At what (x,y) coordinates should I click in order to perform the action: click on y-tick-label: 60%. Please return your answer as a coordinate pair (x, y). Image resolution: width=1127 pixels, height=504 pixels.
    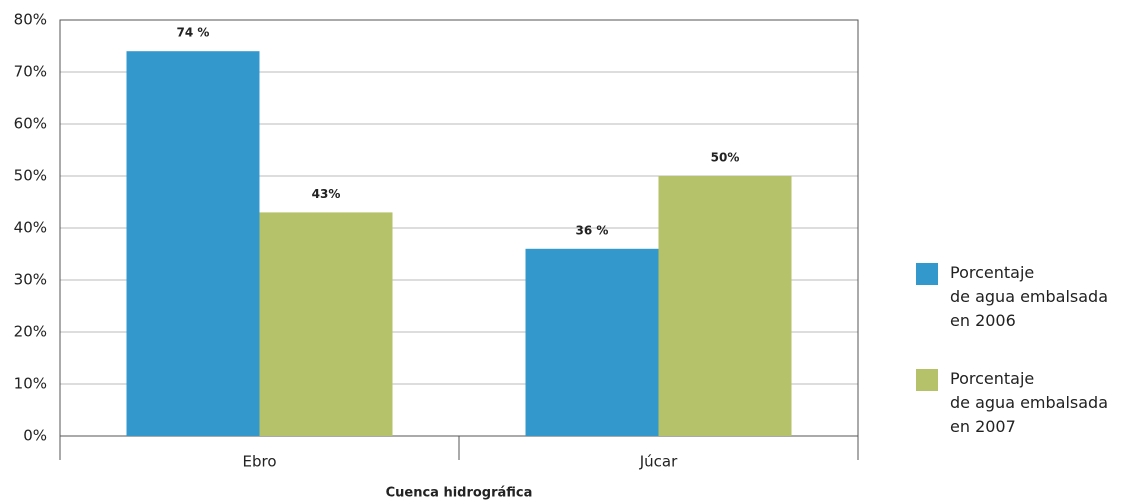
    Looking at the image, I should click on (30, 124).